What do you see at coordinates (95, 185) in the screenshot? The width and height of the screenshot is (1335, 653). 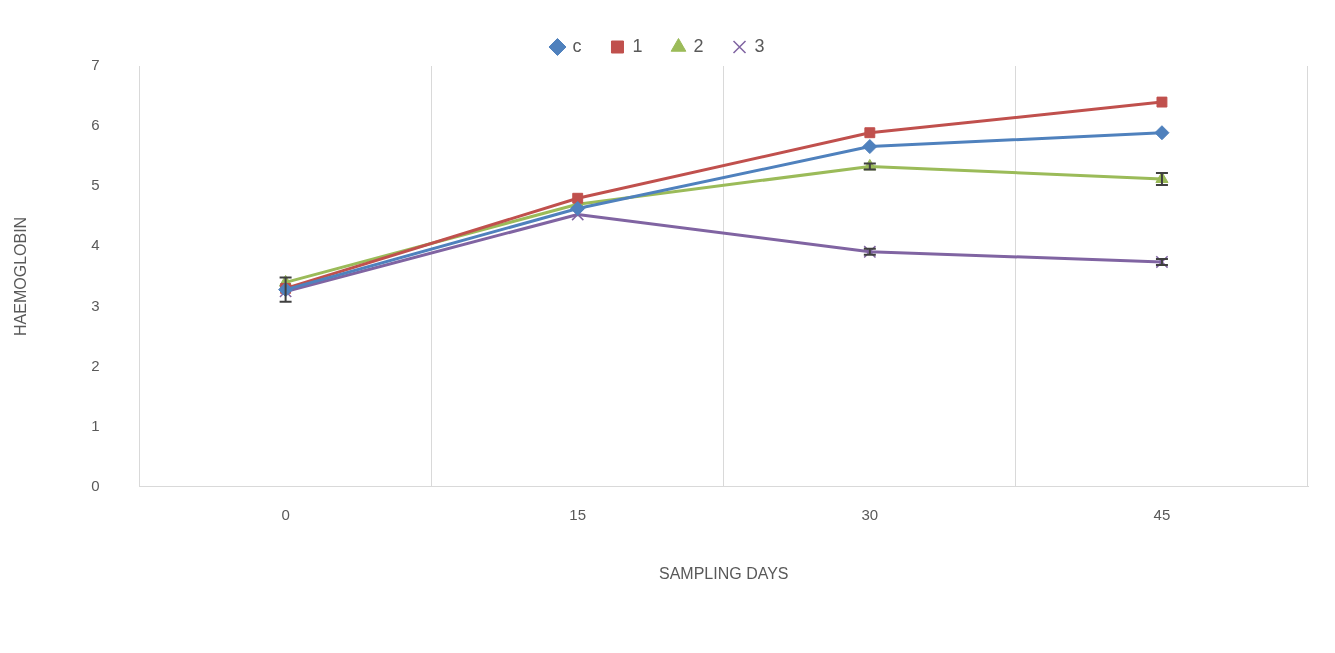 I see `y-tick-label: 5` at bounding box center [95, 185].